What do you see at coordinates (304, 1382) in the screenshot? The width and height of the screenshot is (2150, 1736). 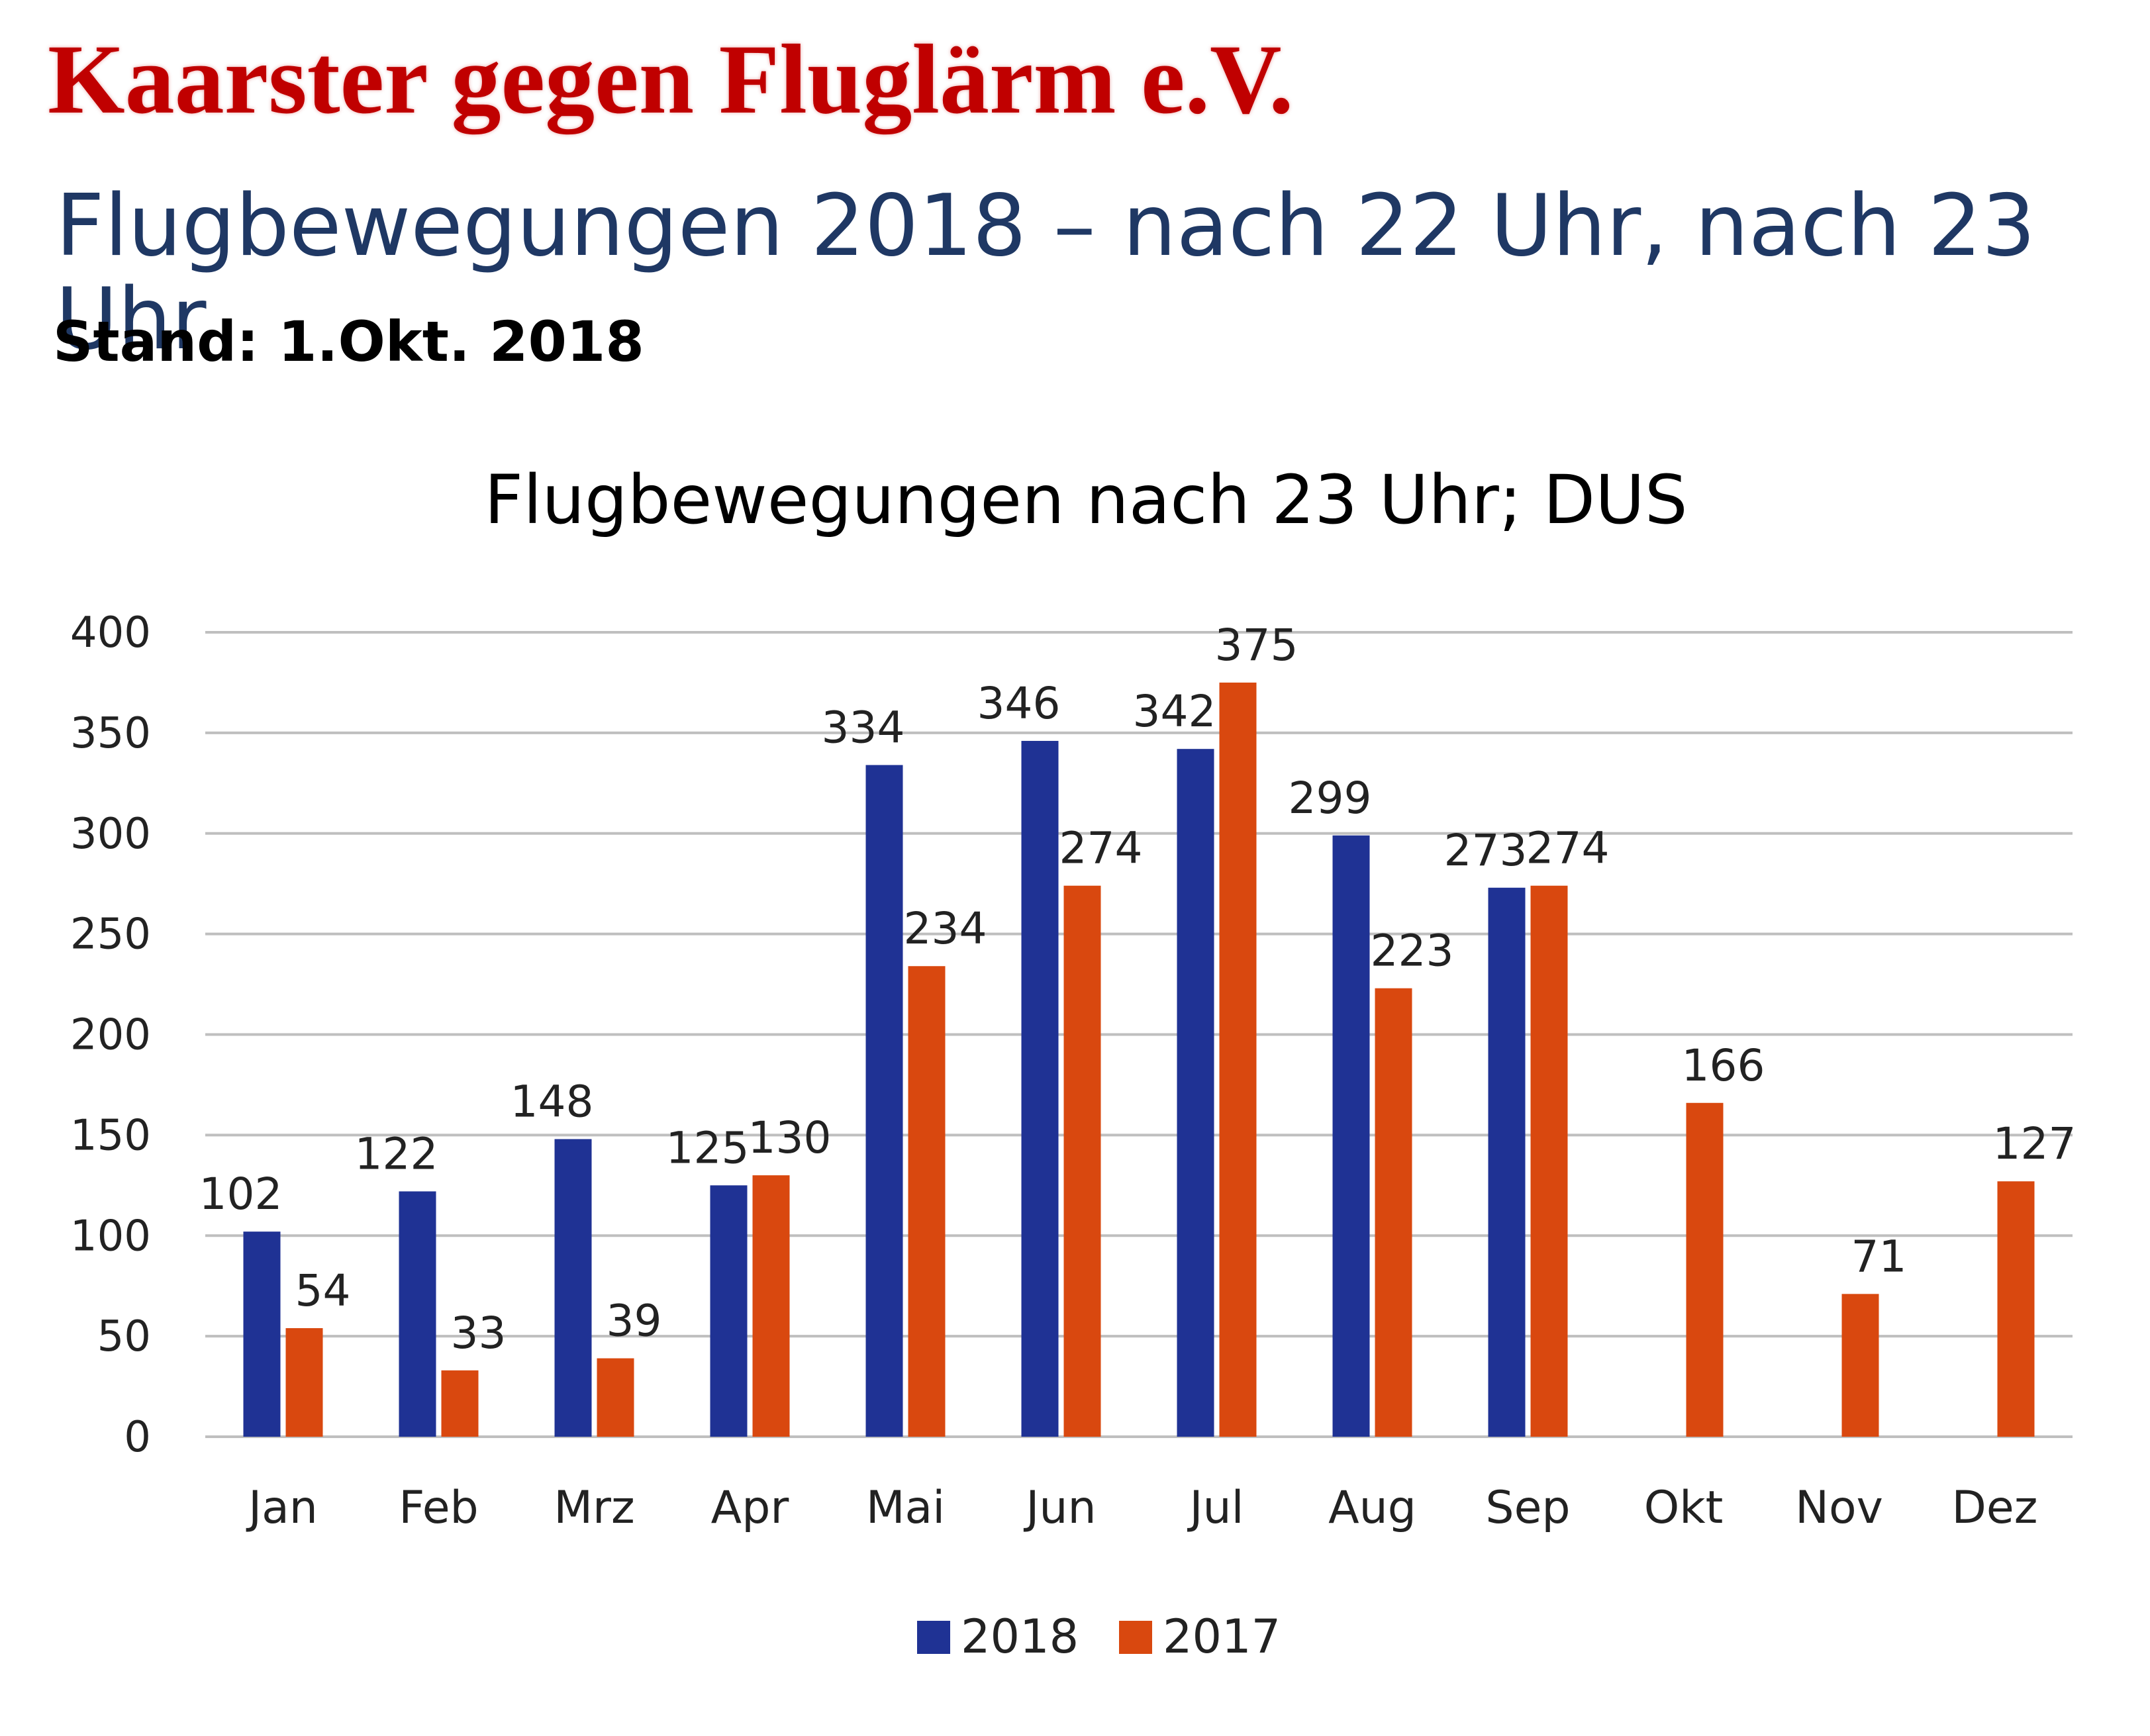 I see `bar-2017-jan` at bounding box center [304, 1382].